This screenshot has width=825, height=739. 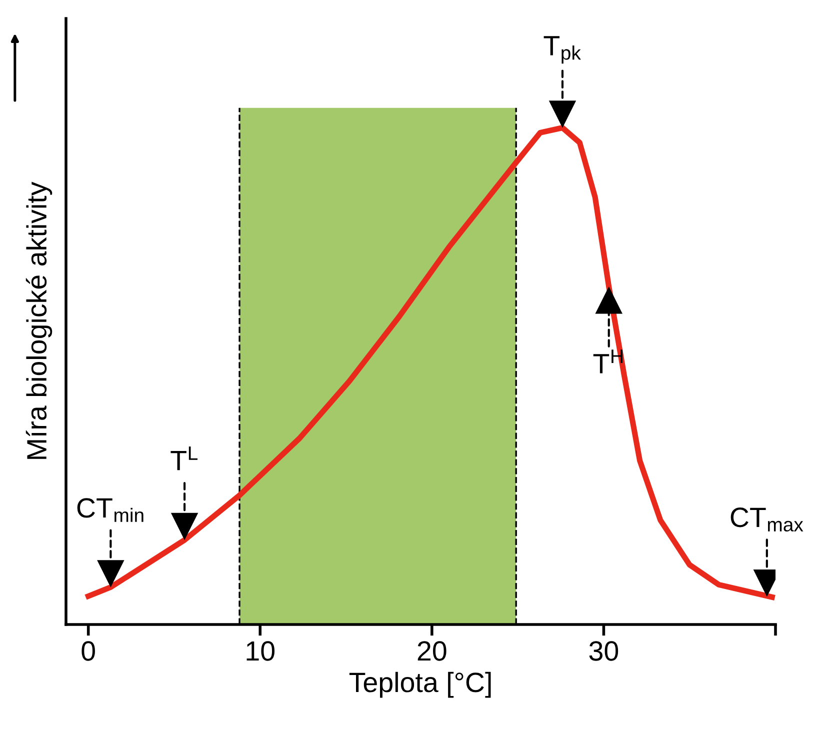 I want to click on x-tick-label: 30, so click(x=603, y=651).